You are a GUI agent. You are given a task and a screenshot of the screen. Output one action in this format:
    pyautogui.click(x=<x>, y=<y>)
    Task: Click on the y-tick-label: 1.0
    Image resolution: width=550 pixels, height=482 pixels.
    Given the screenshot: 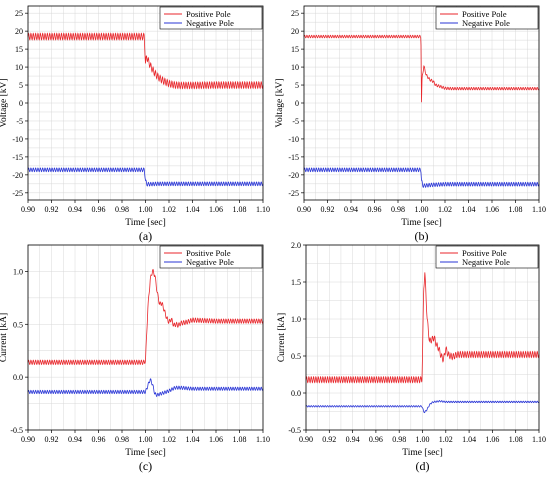 What is the action you would take?
    pyautogui.click(x=296, y=319)
    